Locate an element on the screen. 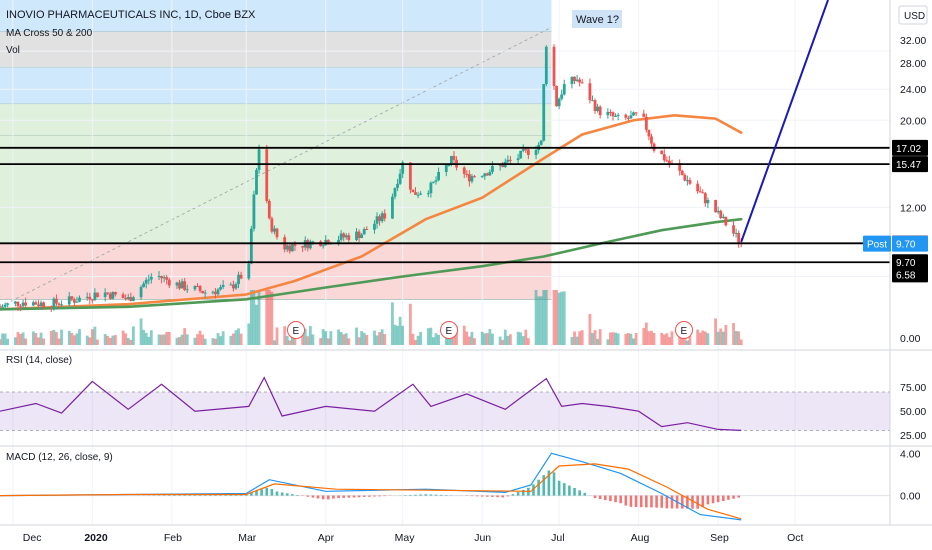 The height and width of the screenshot is (550, 932). price-label: 17.02 is located at coordinates (908, 149).